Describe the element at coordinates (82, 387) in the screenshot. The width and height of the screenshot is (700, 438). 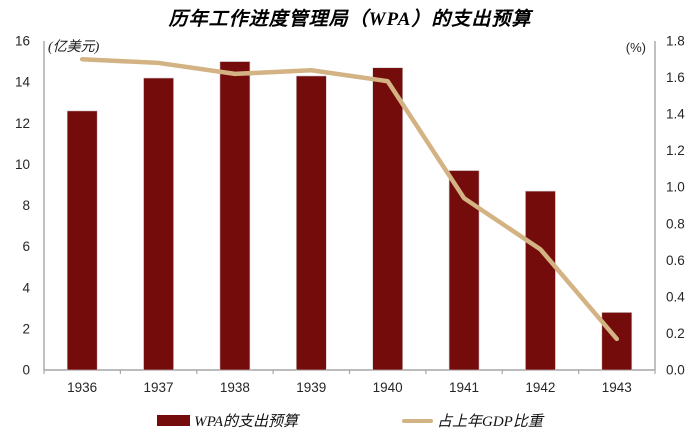
I see `x-axis-category-label: 1936` at that location.